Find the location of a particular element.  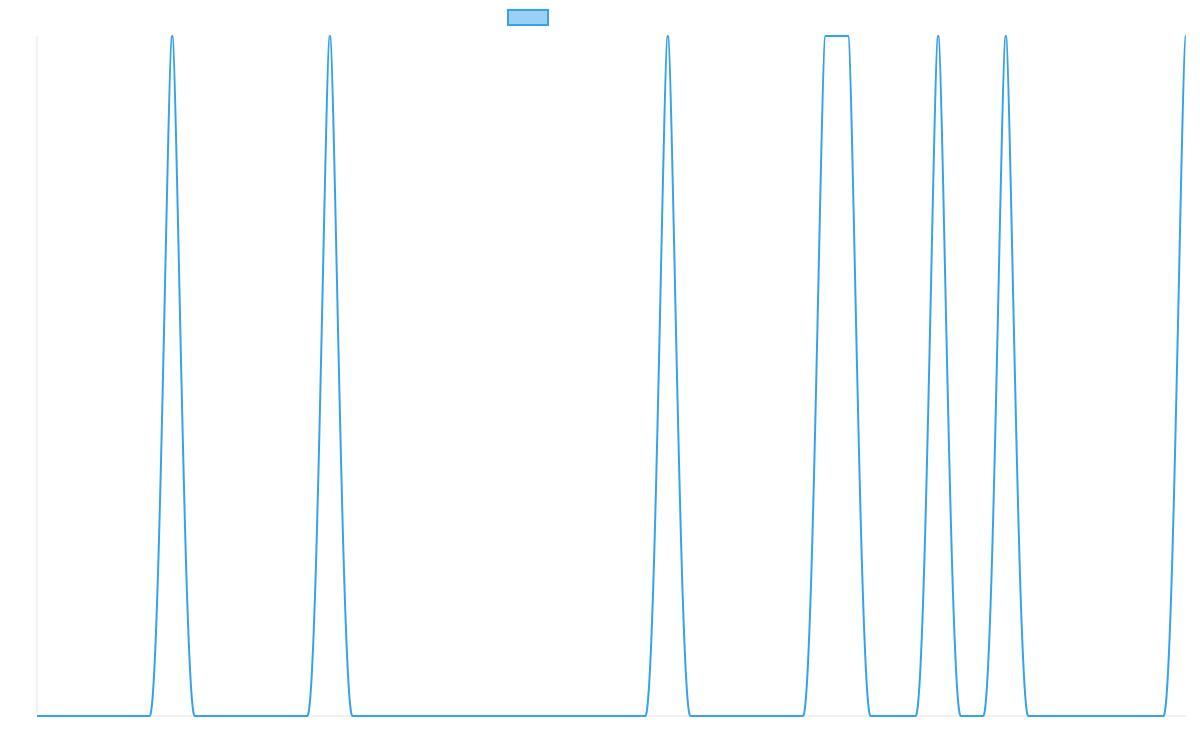

legend-swatch is located at coordinates (528, 17).